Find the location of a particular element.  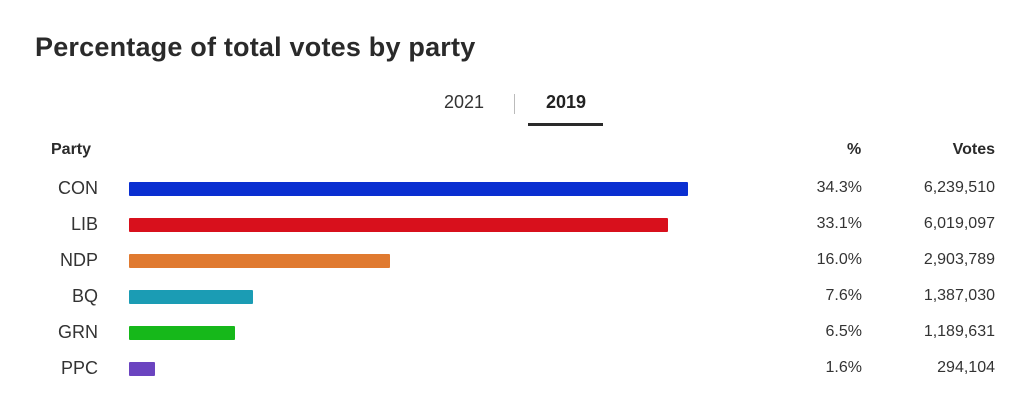

bar-ppc is located at coordinates (142, 369).